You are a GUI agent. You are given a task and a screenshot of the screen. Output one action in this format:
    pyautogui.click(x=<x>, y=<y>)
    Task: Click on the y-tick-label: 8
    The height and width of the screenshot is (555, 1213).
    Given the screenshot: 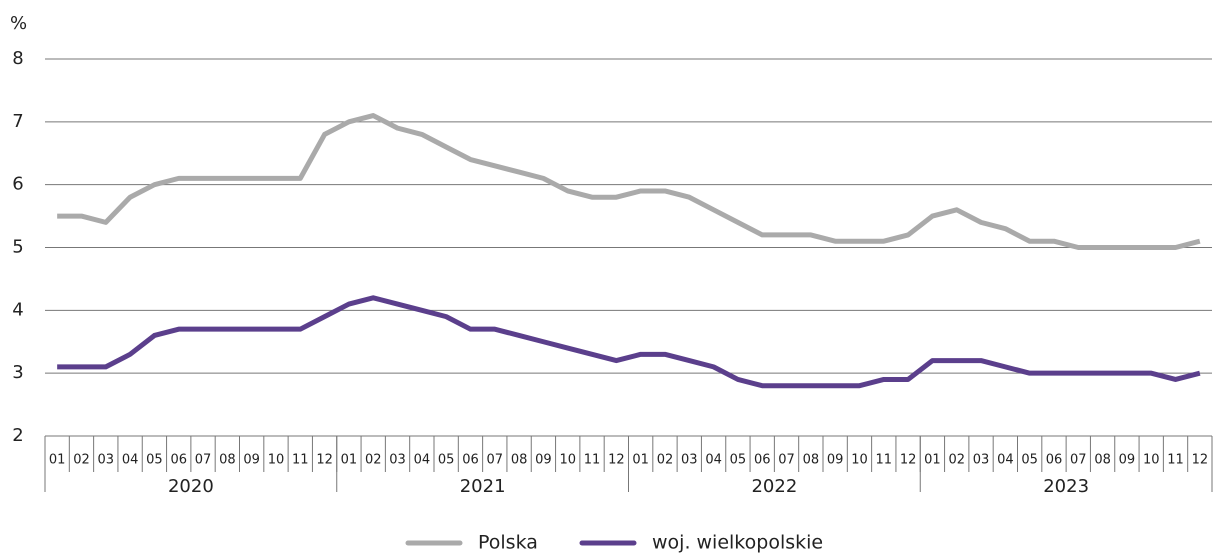 What is the action you would take?
    pyautogui.click(x=17, y=58)
    